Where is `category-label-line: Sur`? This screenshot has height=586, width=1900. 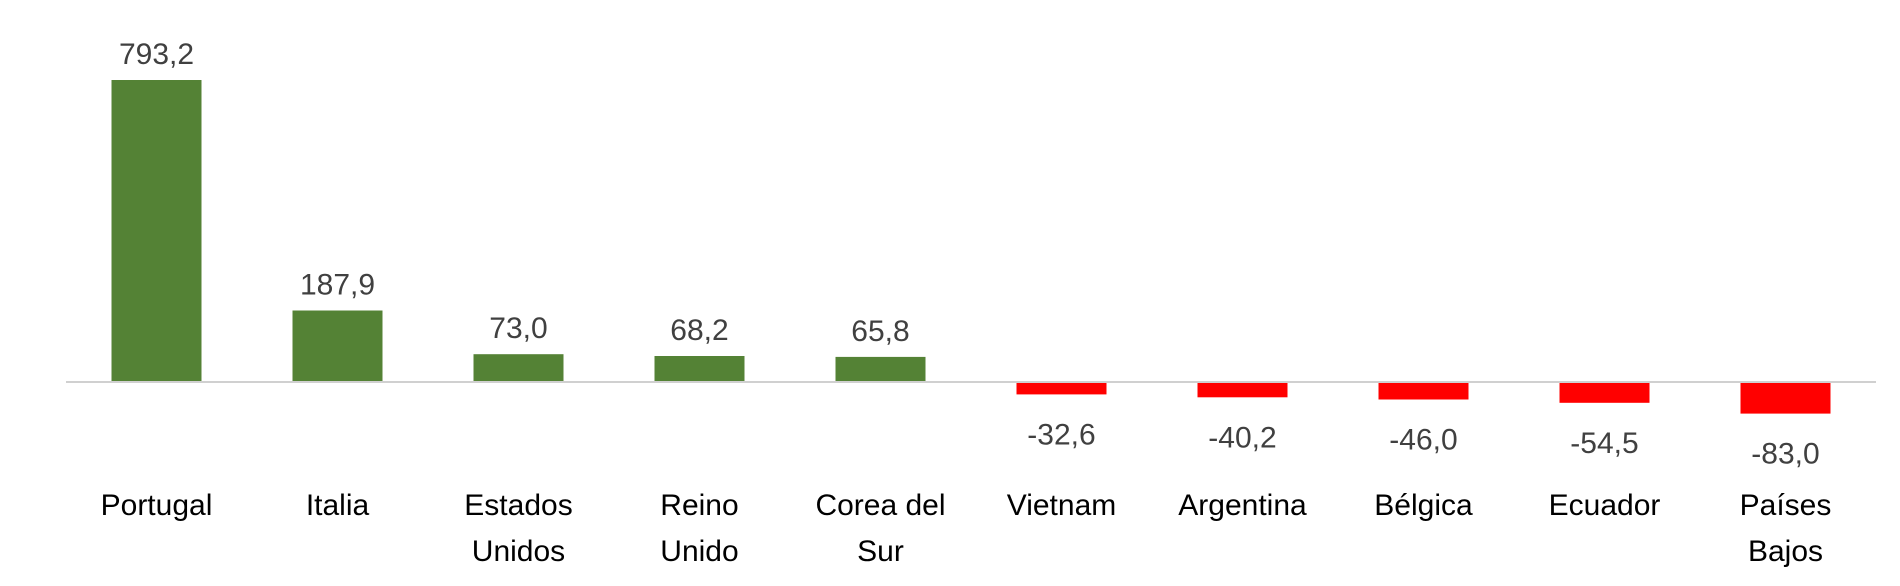 category-label-line: Sur is located at coordinates (880, 551).